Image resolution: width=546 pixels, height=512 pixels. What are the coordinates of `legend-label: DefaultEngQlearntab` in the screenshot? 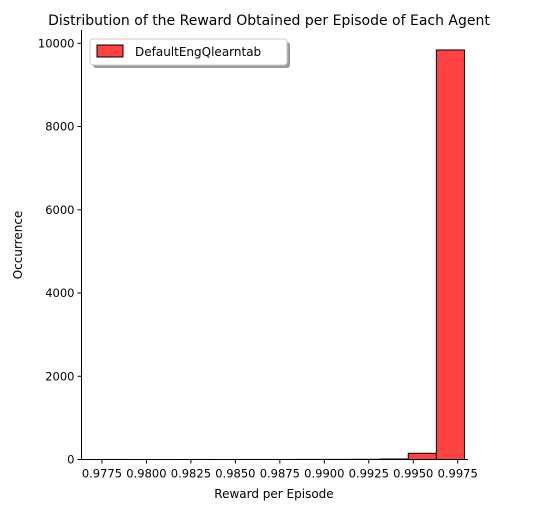 It's located at (198, 52).